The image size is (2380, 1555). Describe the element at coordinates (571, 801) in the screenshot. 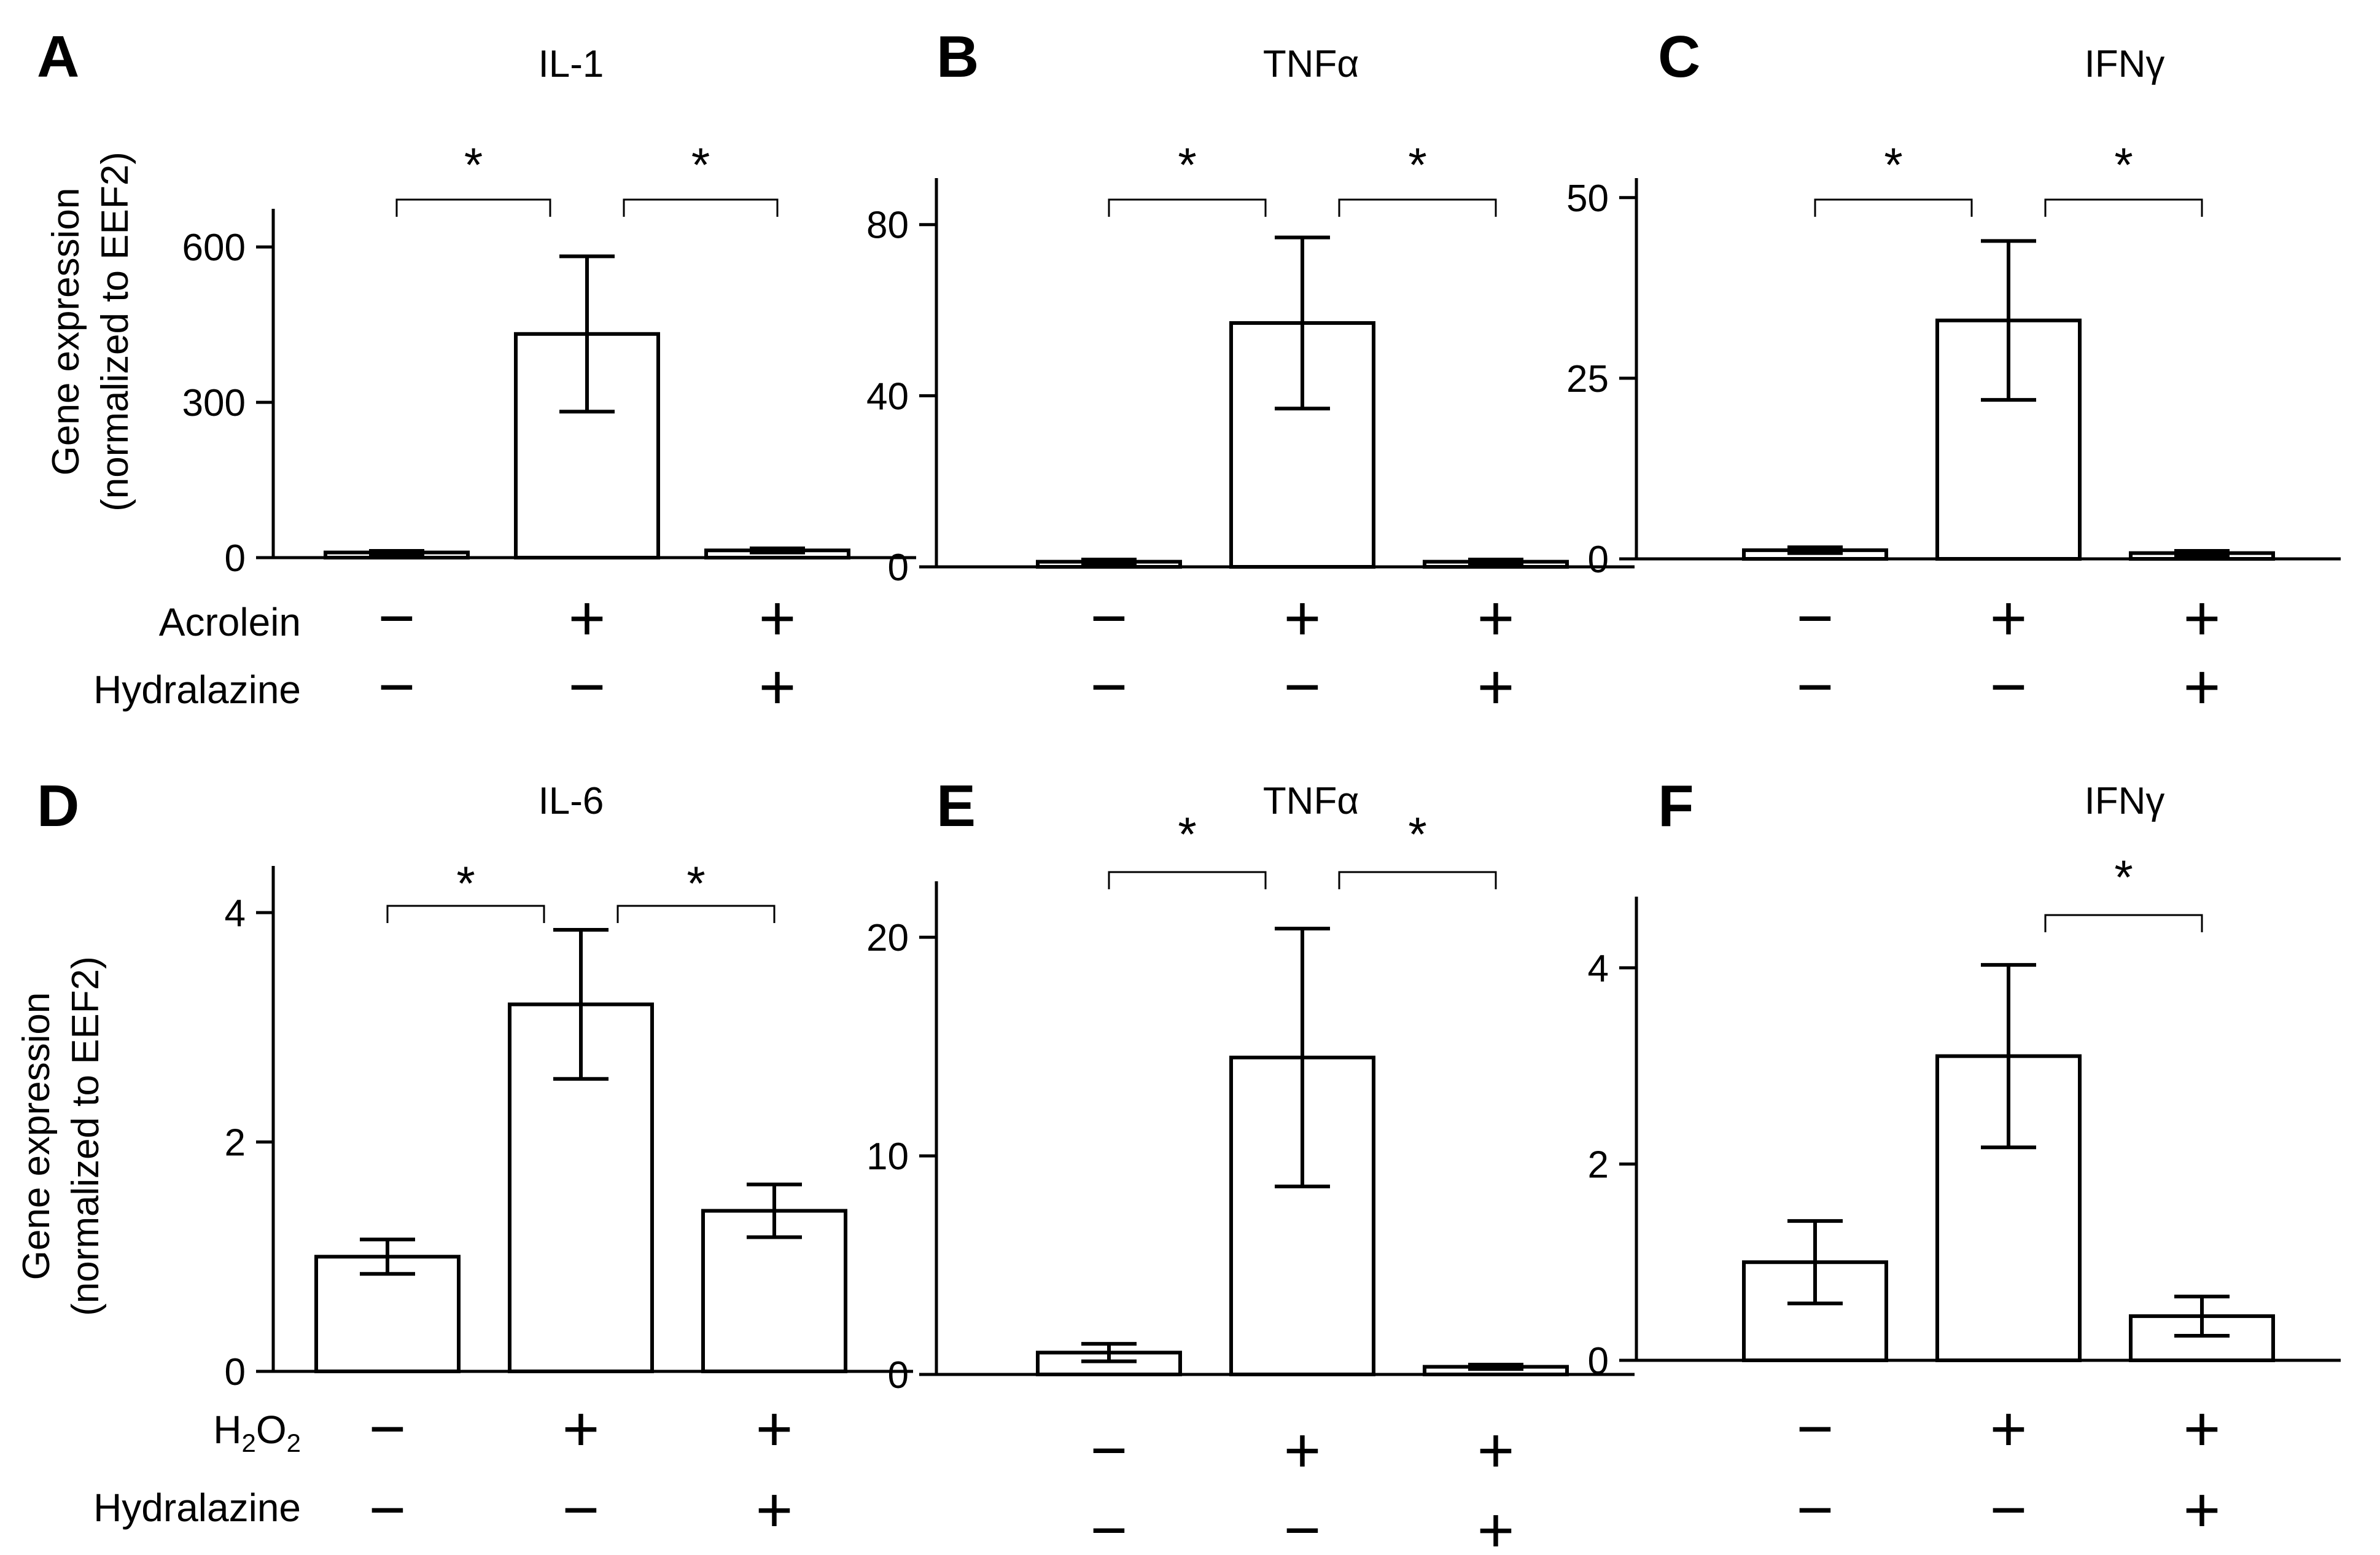

I see `panel-title: IL-6` at that location.